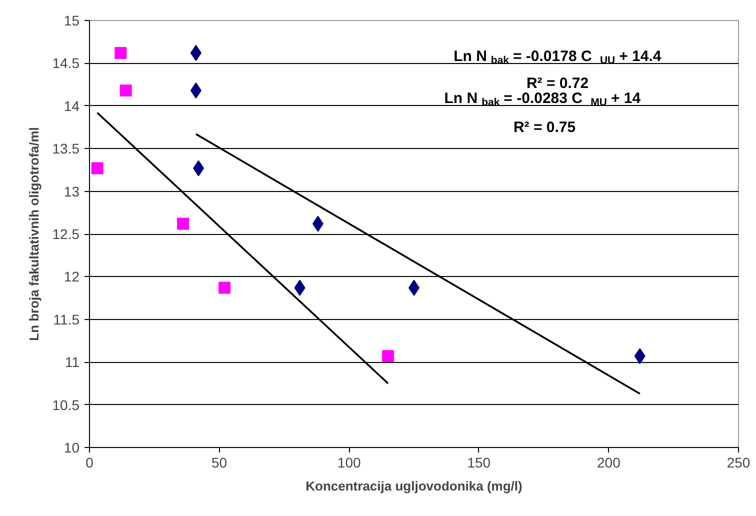  What do you see at coordinates (414, 486) in the screenshot?
I see `x-axis-title: Koncentracija ugljovodonika (mg/l)` at bounding box center [414, 486].